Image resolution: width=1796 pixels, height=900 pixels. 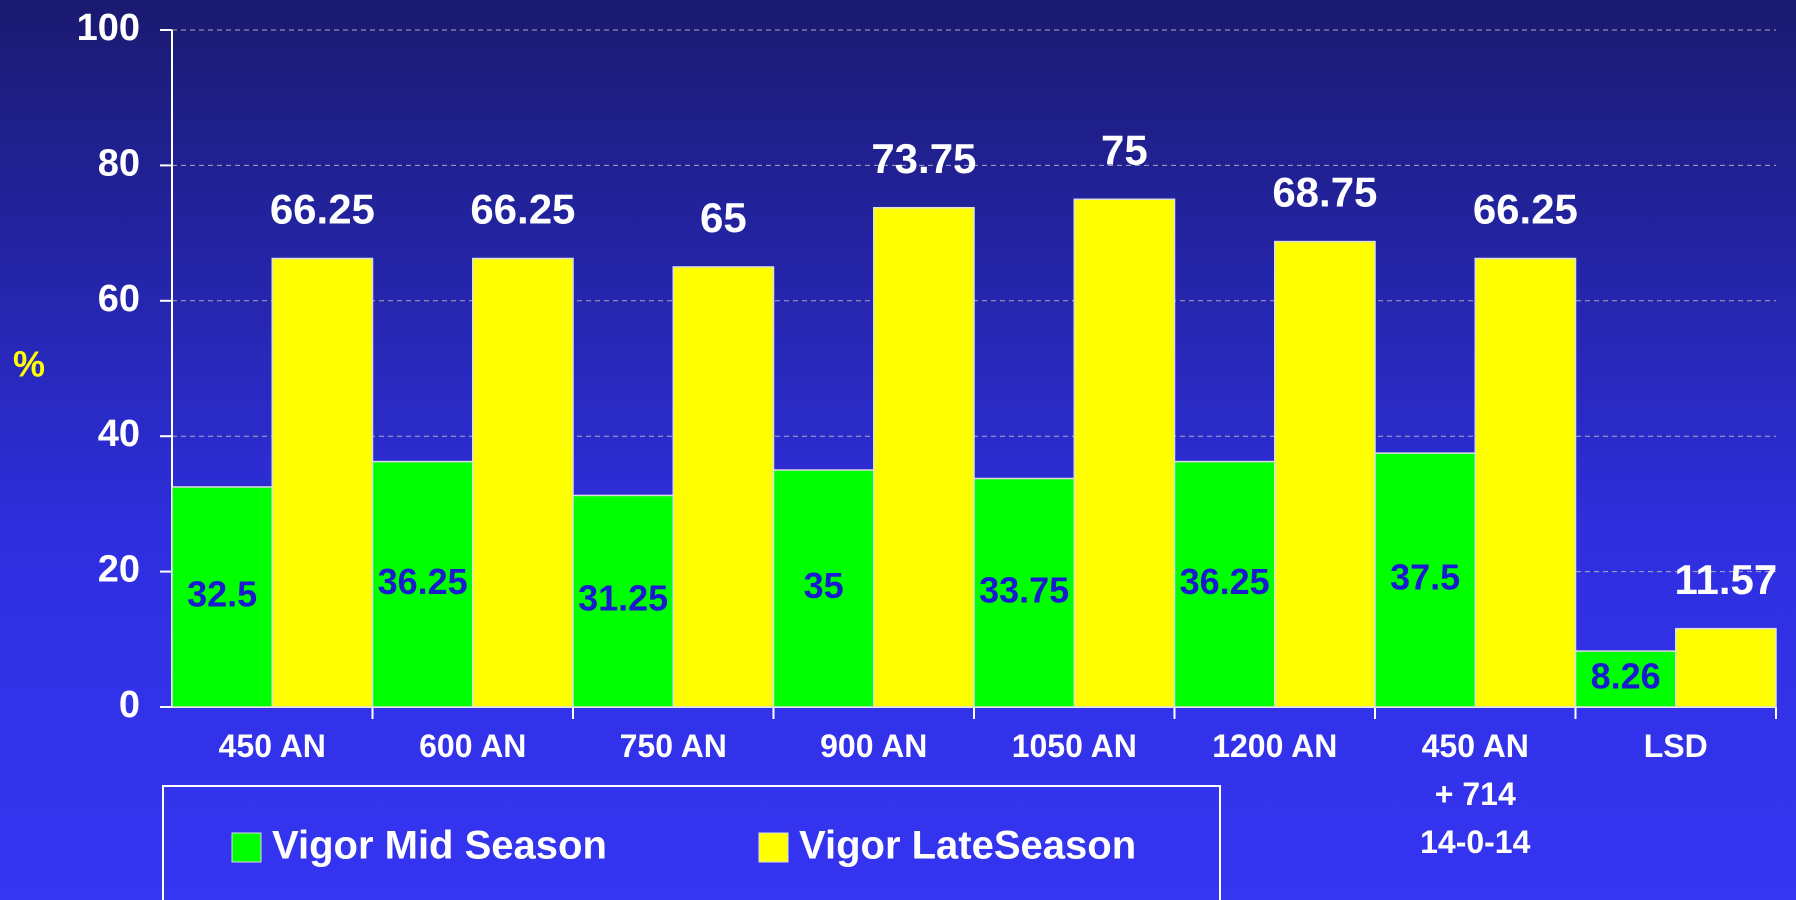 What do you see at coordinates (1275, 746) in the screenshot?
I see `x-tick-label: 1200 AN` at bounding box center [1275, 746].